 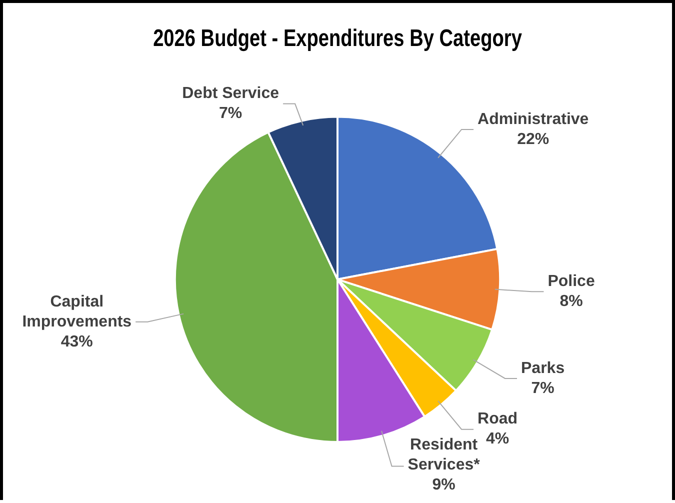 What do you see at coordinates (498, 419) in the screenshot?
I see `slice-label: Road` at bounding box center [498, 419].